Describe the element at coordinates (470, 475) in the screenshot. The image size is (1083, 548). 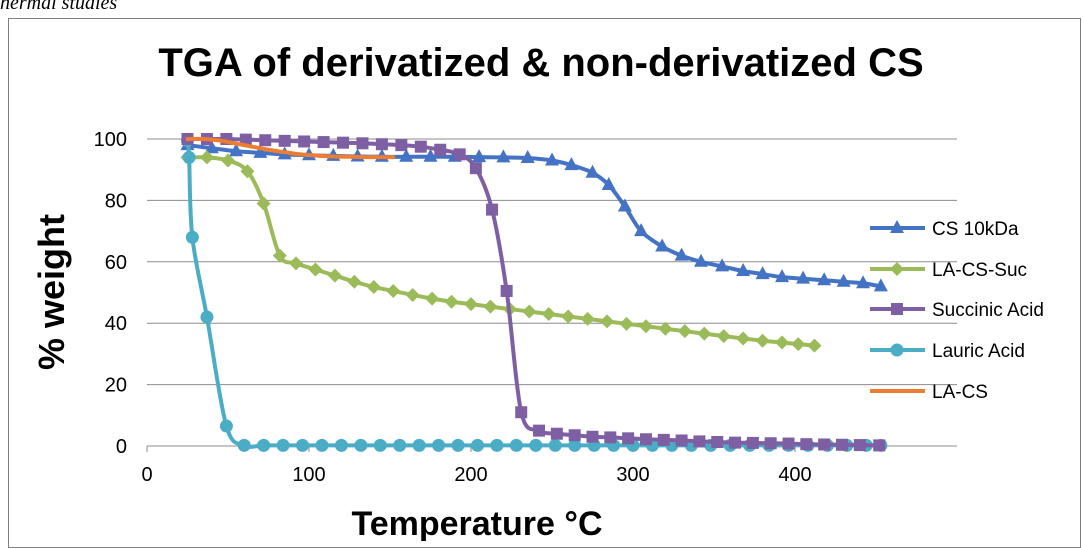
I see `x-tick-label: 200` at that location.